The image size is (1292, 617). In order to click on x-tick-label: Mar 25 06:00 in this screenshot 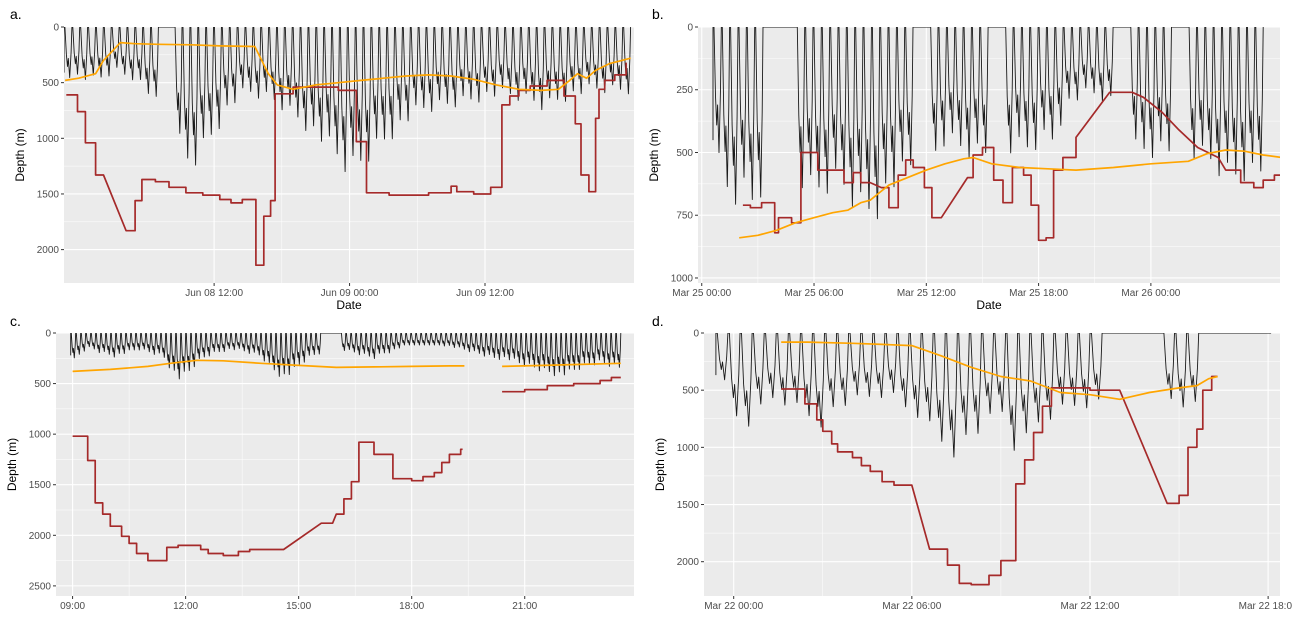, I will do `click(814, 293)`.